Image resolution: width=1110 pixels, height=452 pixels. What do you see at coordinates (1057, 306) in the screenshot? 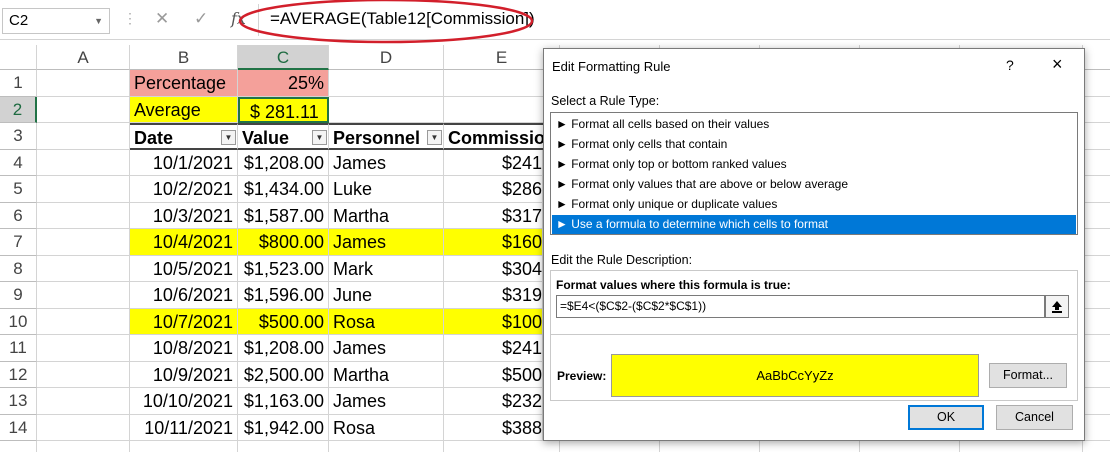
I see `collapse-button` at bounding box center [1057, 306].